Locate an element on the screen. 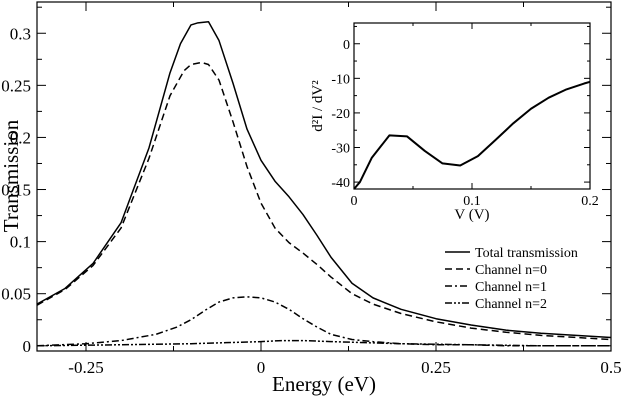 The height and width of the screenshot is (401, 623). main-y-tick-label: 0.3 is located at coordinates (20, 33).